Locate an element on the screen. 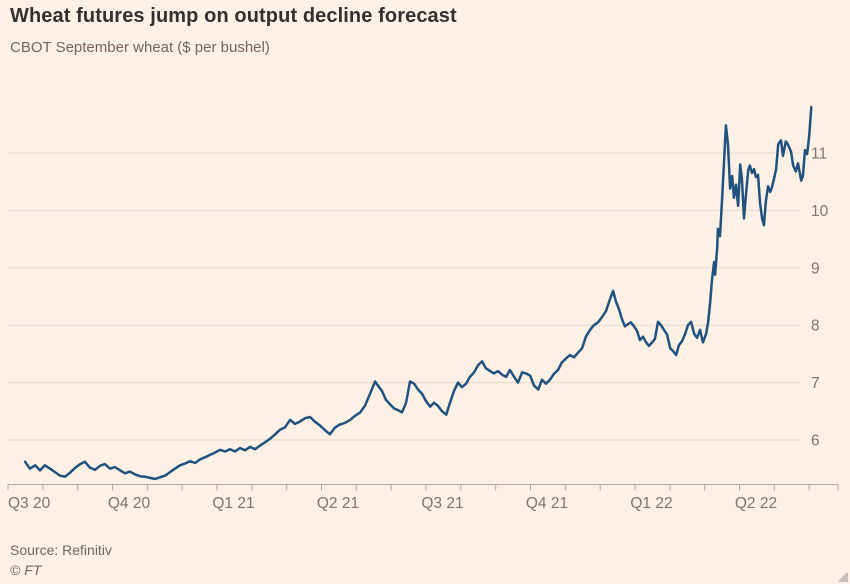 The width and height of the screenshot is (850, 584). y-axis-label-8: 8 is located at coordinates (815, 326).